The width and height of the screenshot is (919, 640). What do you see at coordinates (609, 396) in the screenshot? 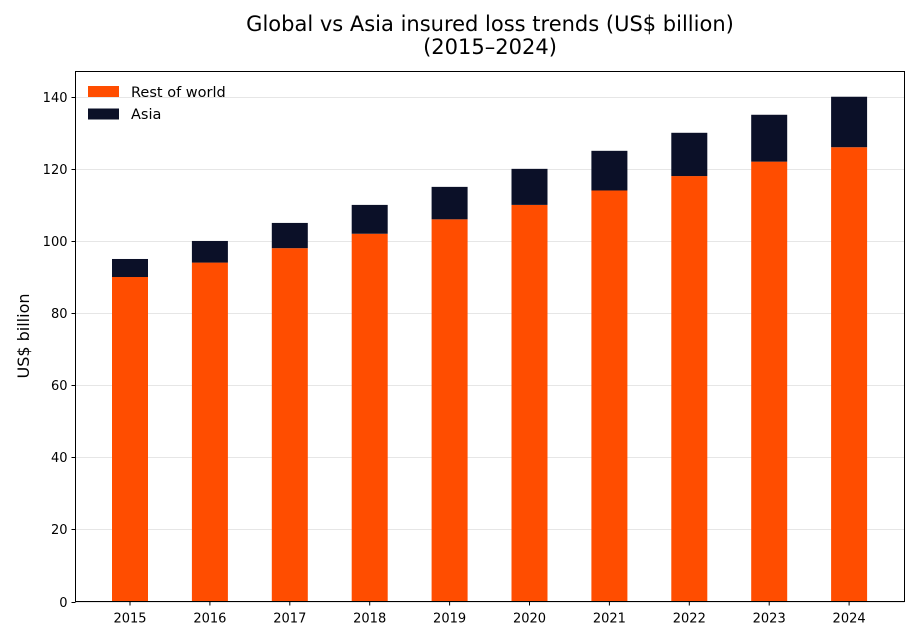
I see `bar-rest-of-world-2021` at bounding box center [609, 396].